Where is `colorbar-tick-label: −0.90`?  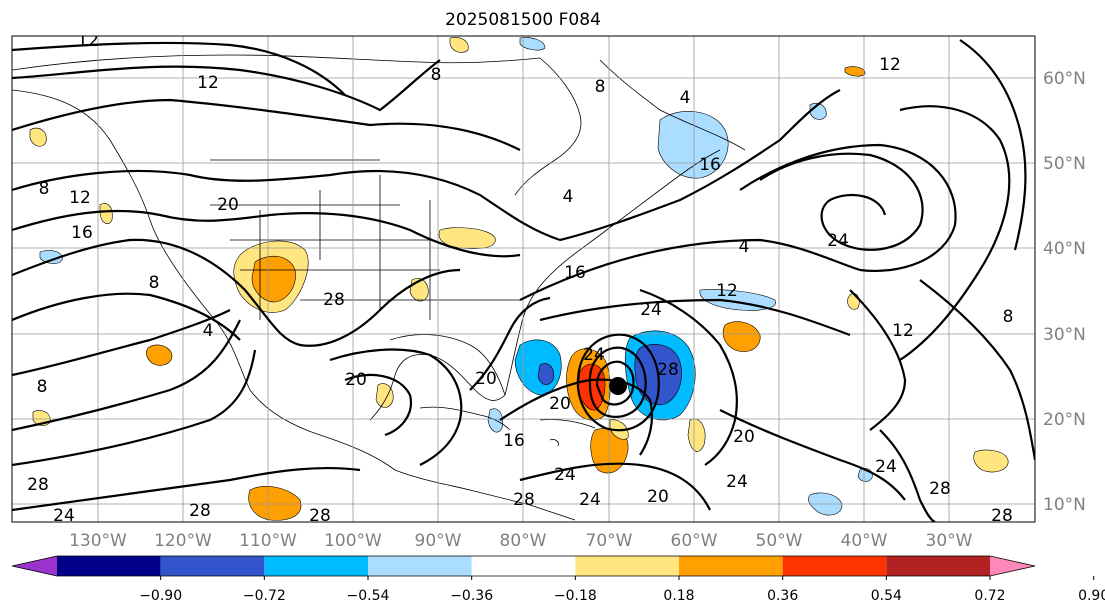 colorbar-tick-label: −0.90 is located at coordinates (160, 596).